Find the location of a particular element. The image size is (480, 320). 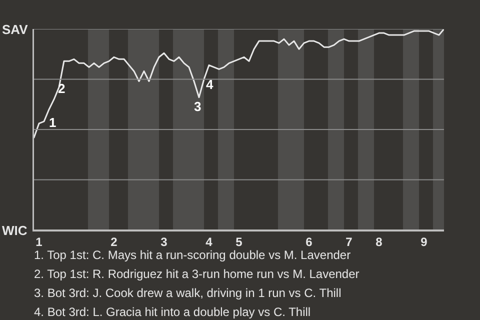

x-tick-label: 3 is located at coordinates (164, 241).